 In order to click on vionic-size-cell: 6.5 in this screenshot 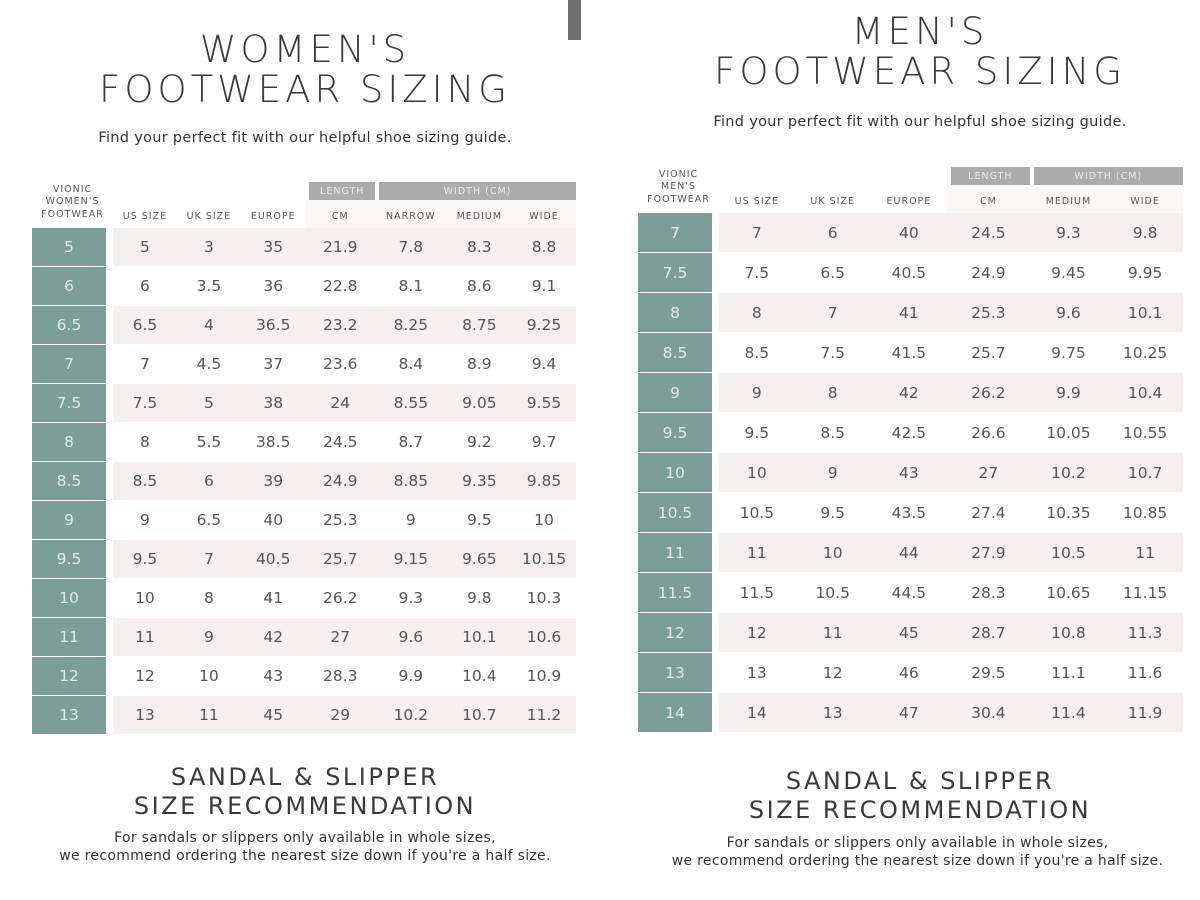, I will do `click(72, 325)`.